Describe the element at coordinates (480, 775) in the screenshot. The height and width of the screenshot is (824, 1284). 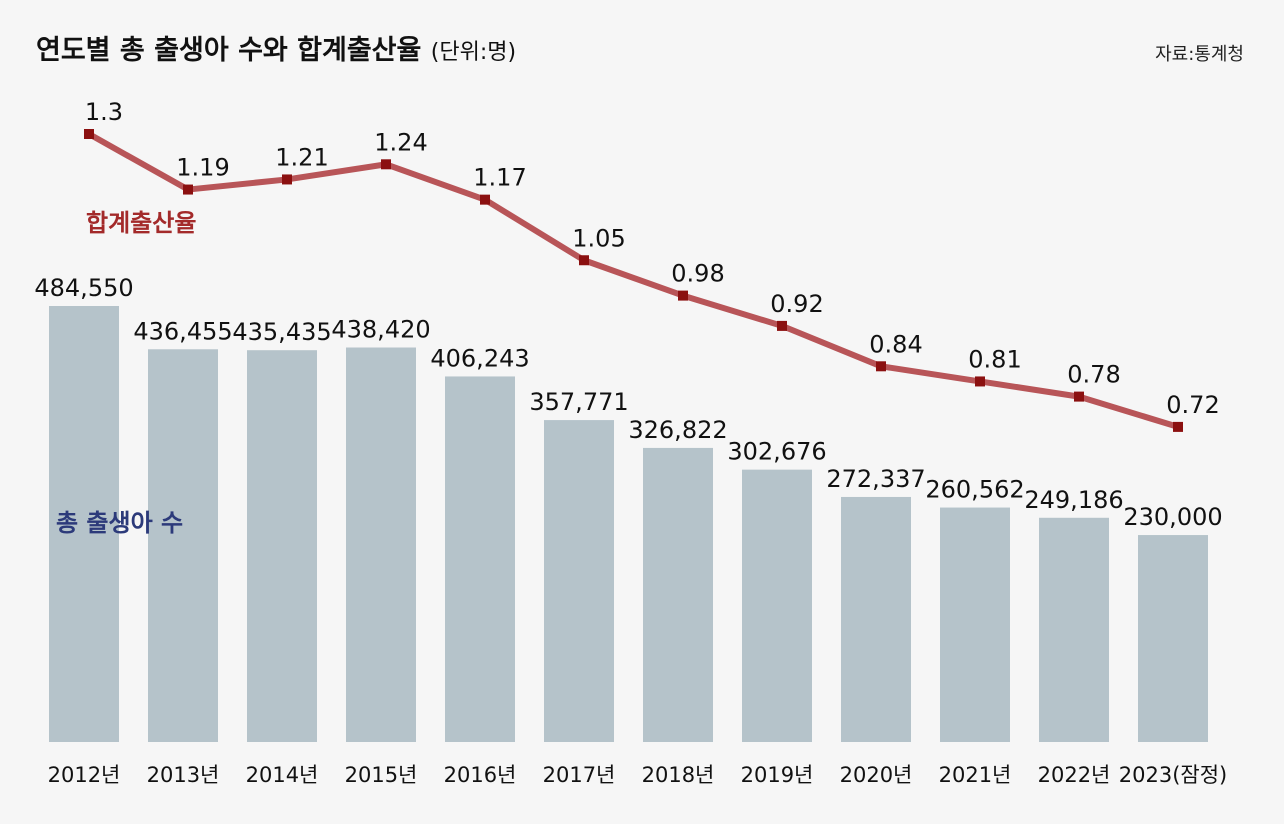
I see `x-tick-label: 2016년` at that location.